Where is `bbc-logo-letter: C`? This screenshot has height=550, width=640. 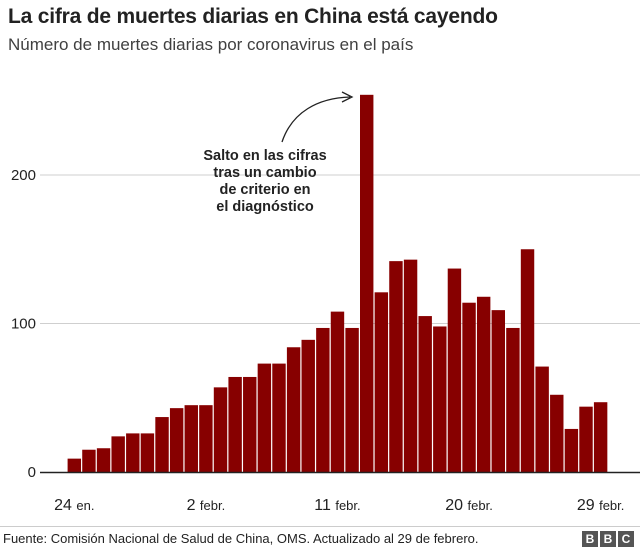 bbc-logo-letter: C is located at coordinates (626, 539).